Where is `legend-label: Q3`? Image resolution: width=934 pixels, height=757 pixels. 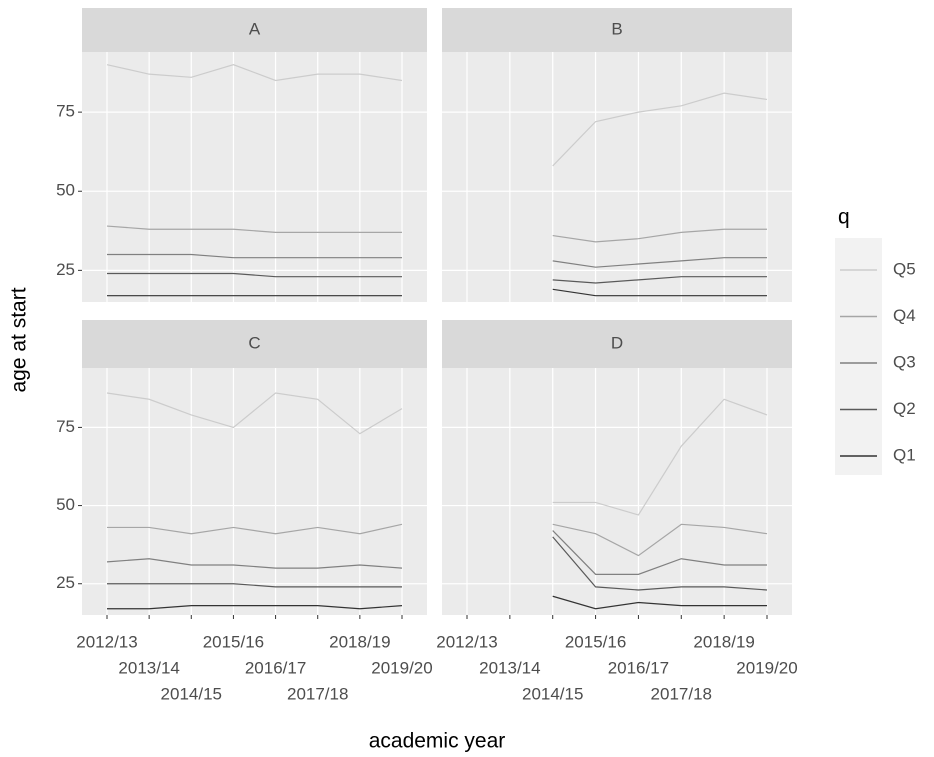 legend-label: Q3 is located at coordinates (904, 361).